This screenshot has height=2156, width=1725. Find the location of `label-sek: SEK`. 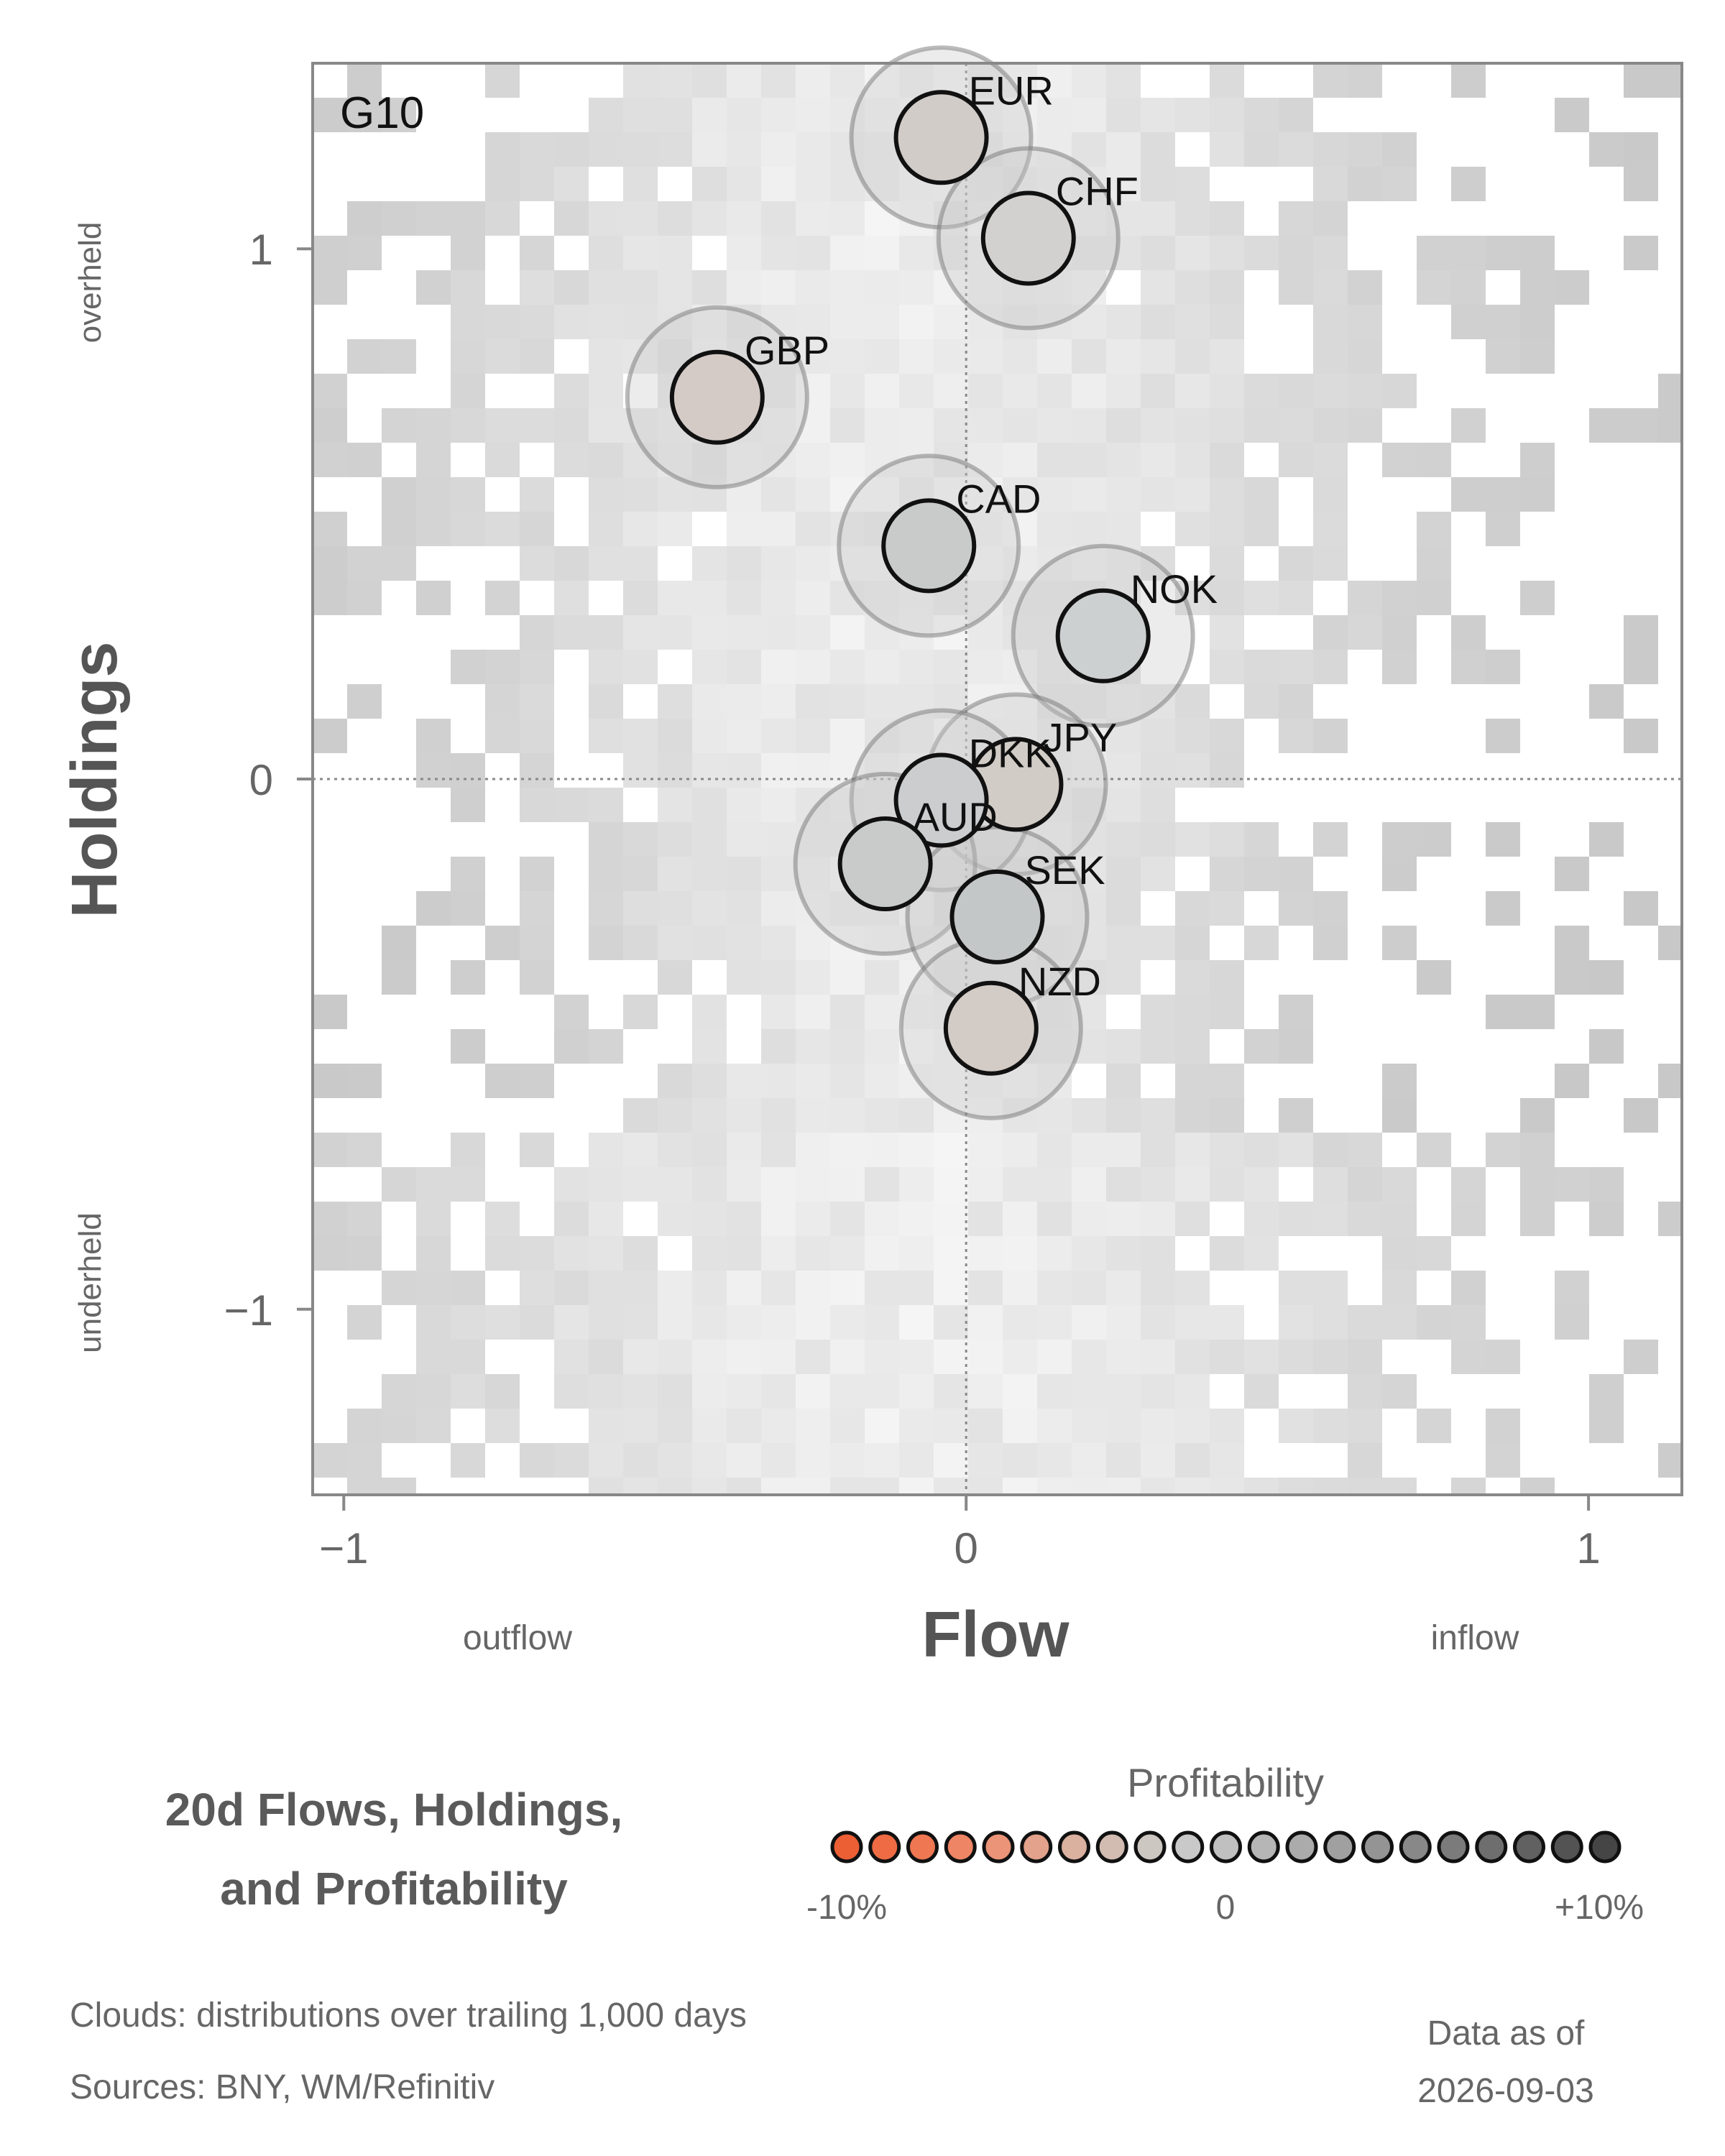

label-sek: SEK is located at coordinates (1065, 870).